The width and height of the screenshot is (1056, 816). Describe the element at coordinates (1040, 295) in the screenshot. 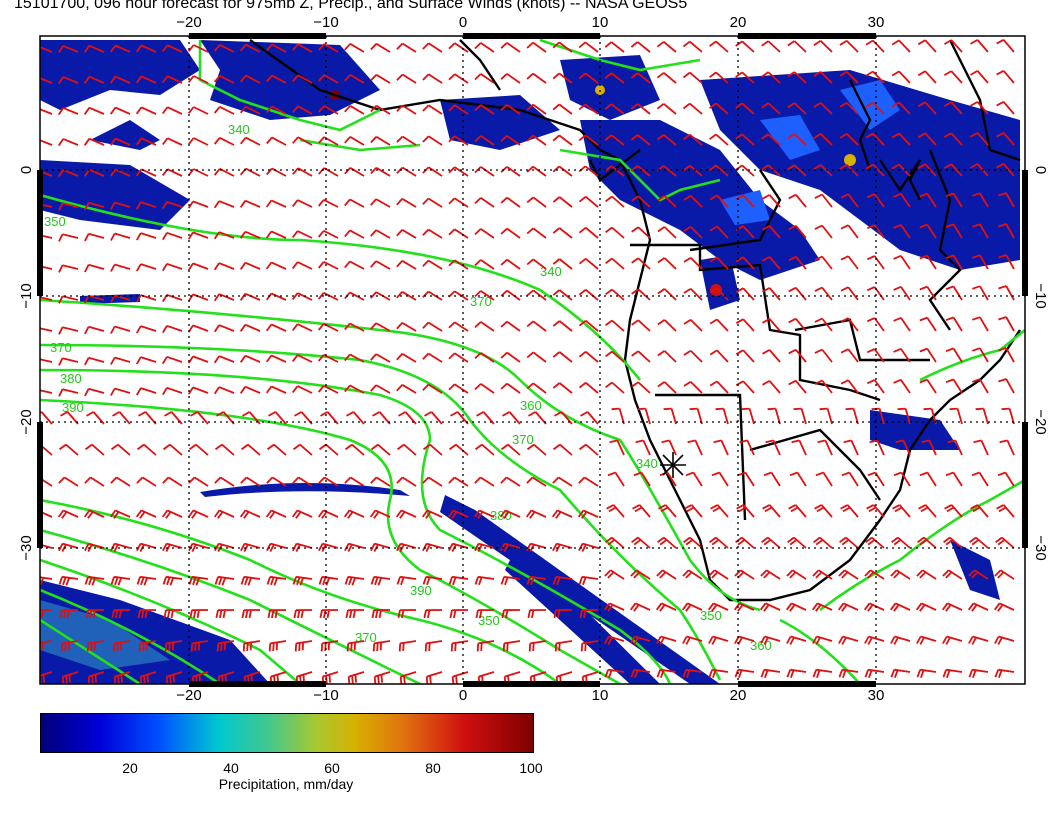

I see `lat-label: −10` at that location.